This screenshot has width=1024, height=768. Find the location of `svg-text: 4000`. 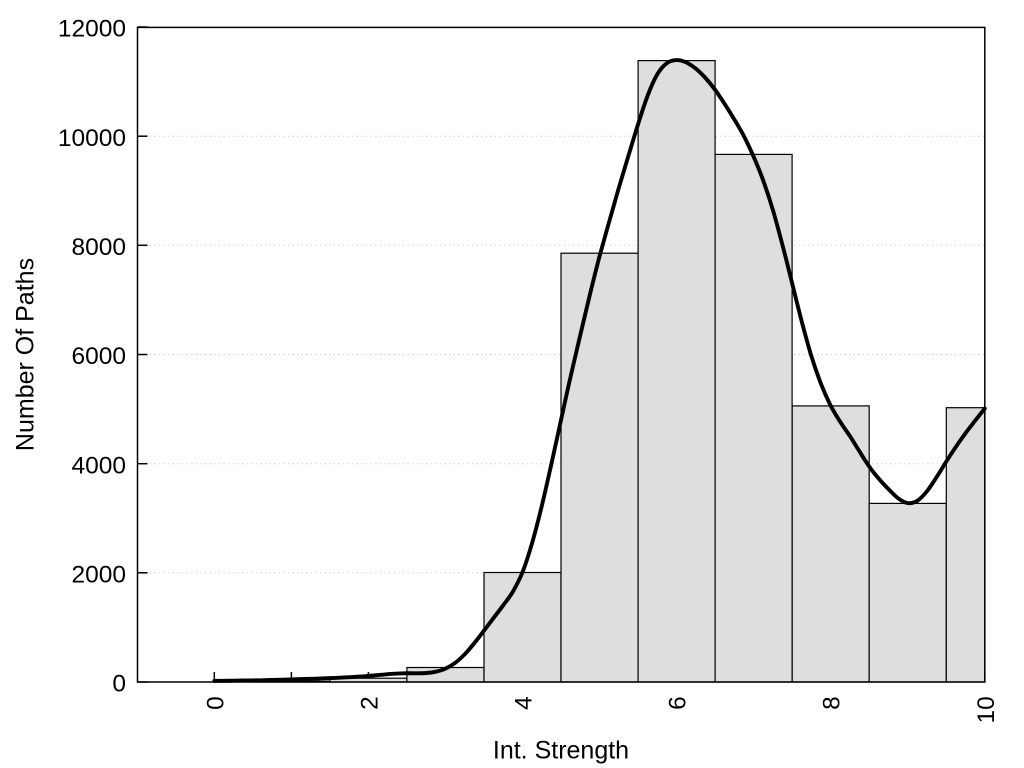

svg-text: 4000 is located at coordinates (98, 465).